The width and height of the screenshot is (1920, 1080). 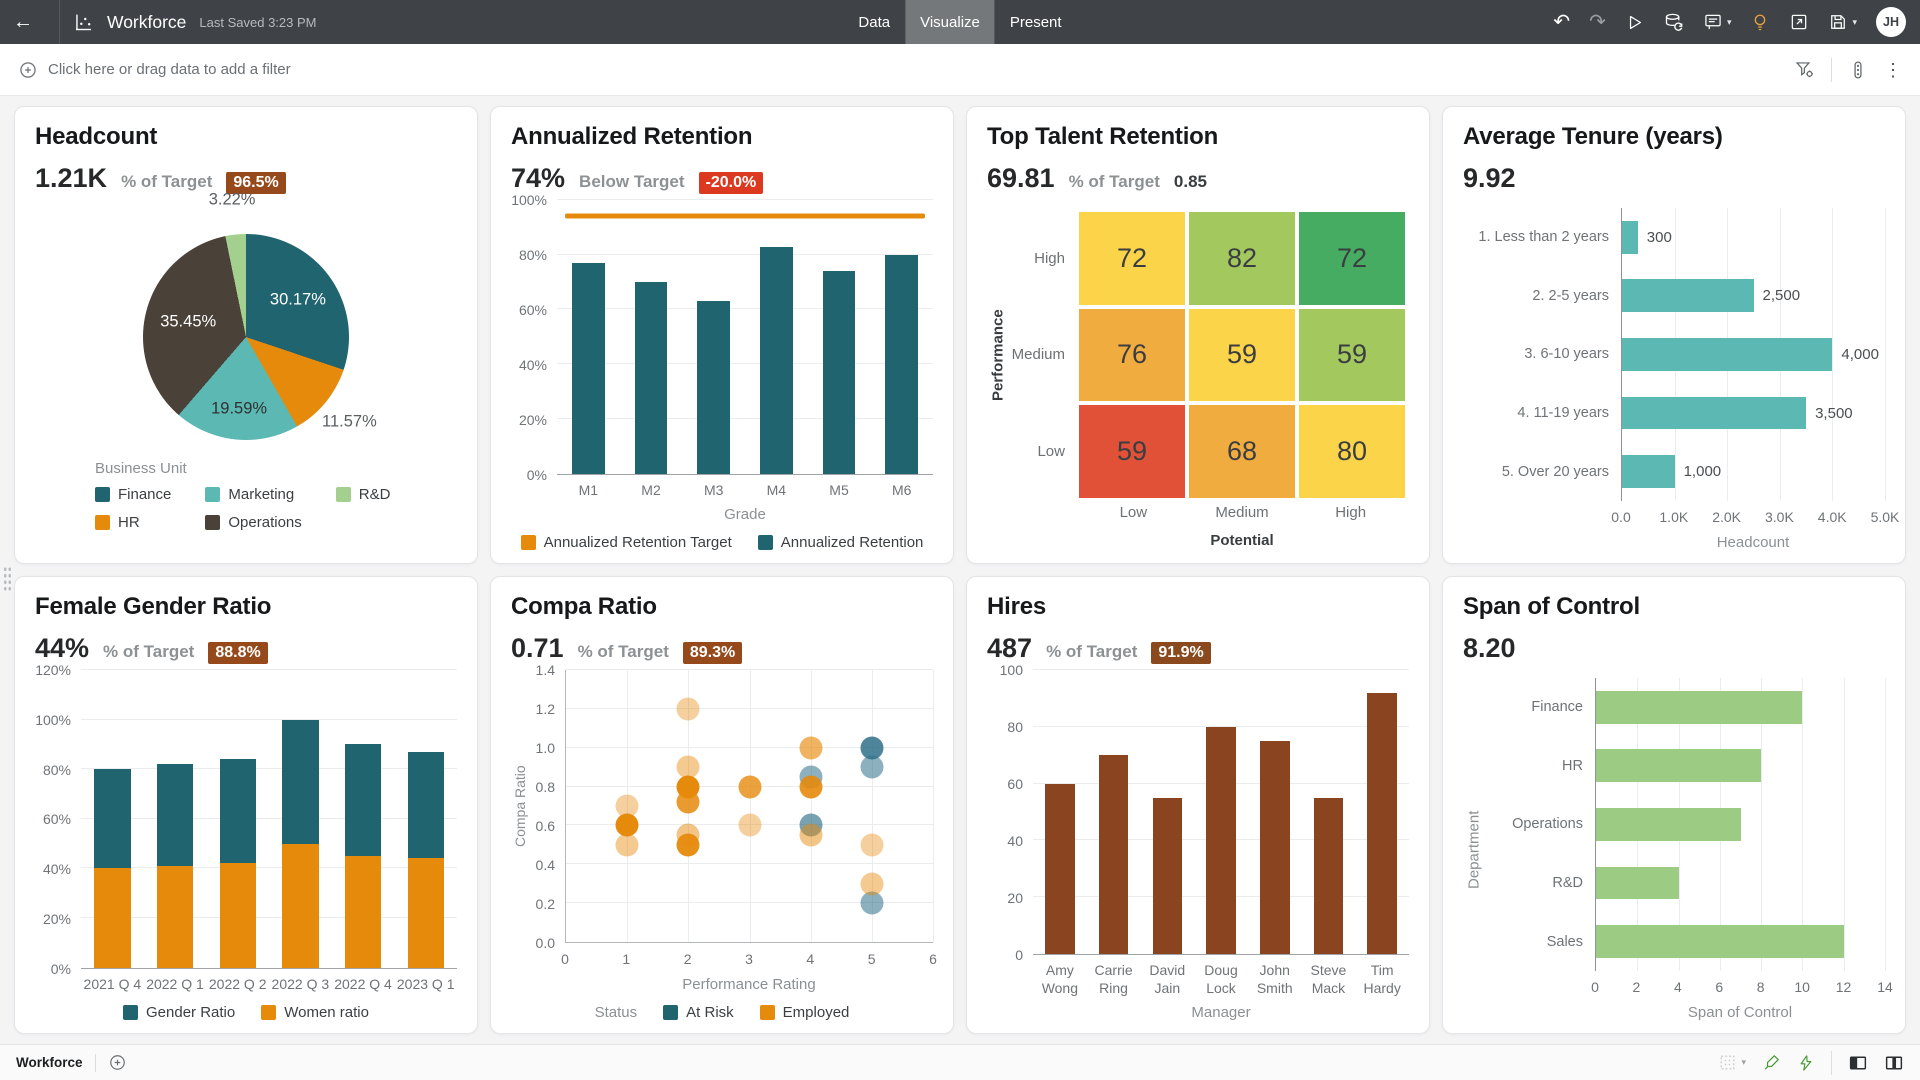 I want to click on legend-item: At Risk, so click(x=698, y=1012).